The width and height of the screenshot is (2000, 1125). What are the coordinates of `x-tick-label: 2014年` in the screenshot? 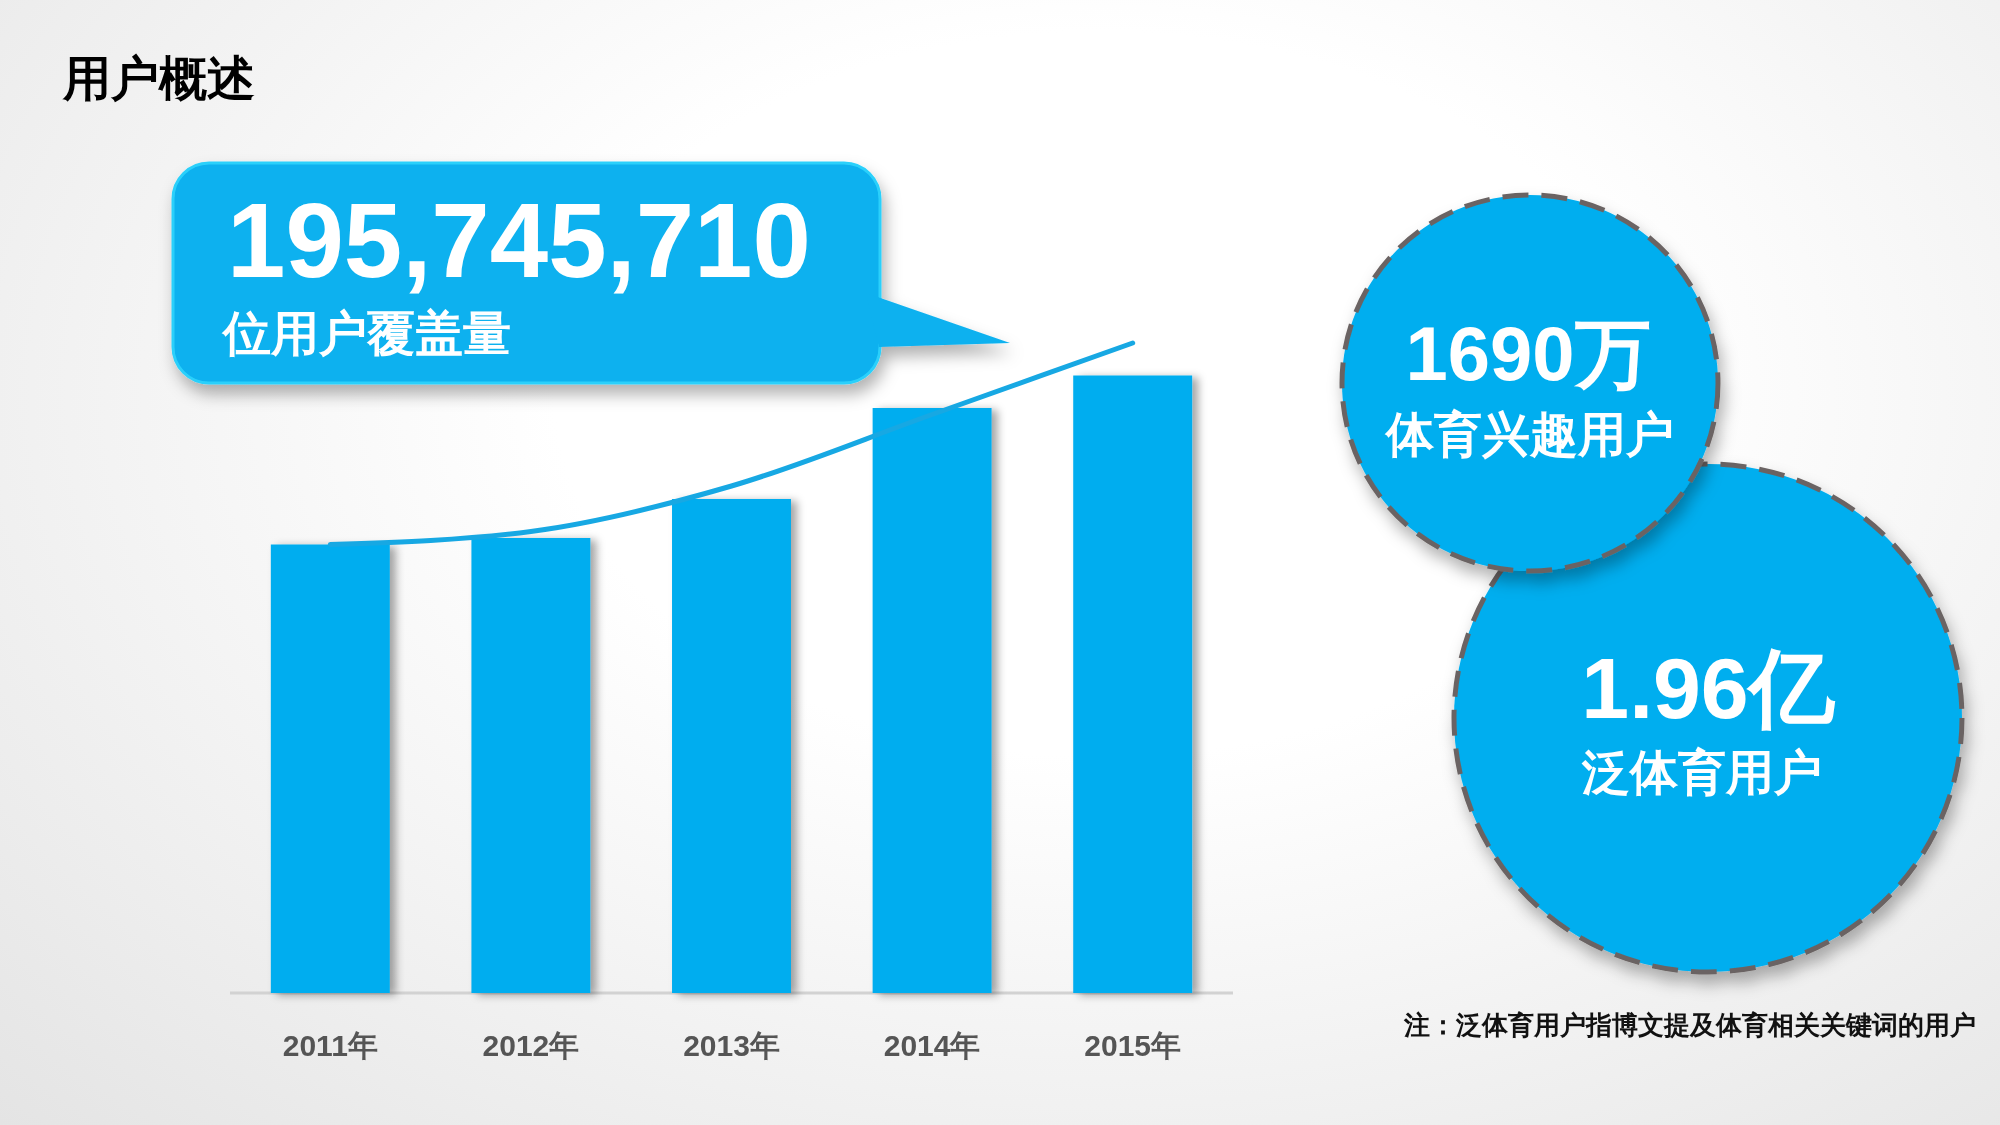 It's located at (932, 1045).